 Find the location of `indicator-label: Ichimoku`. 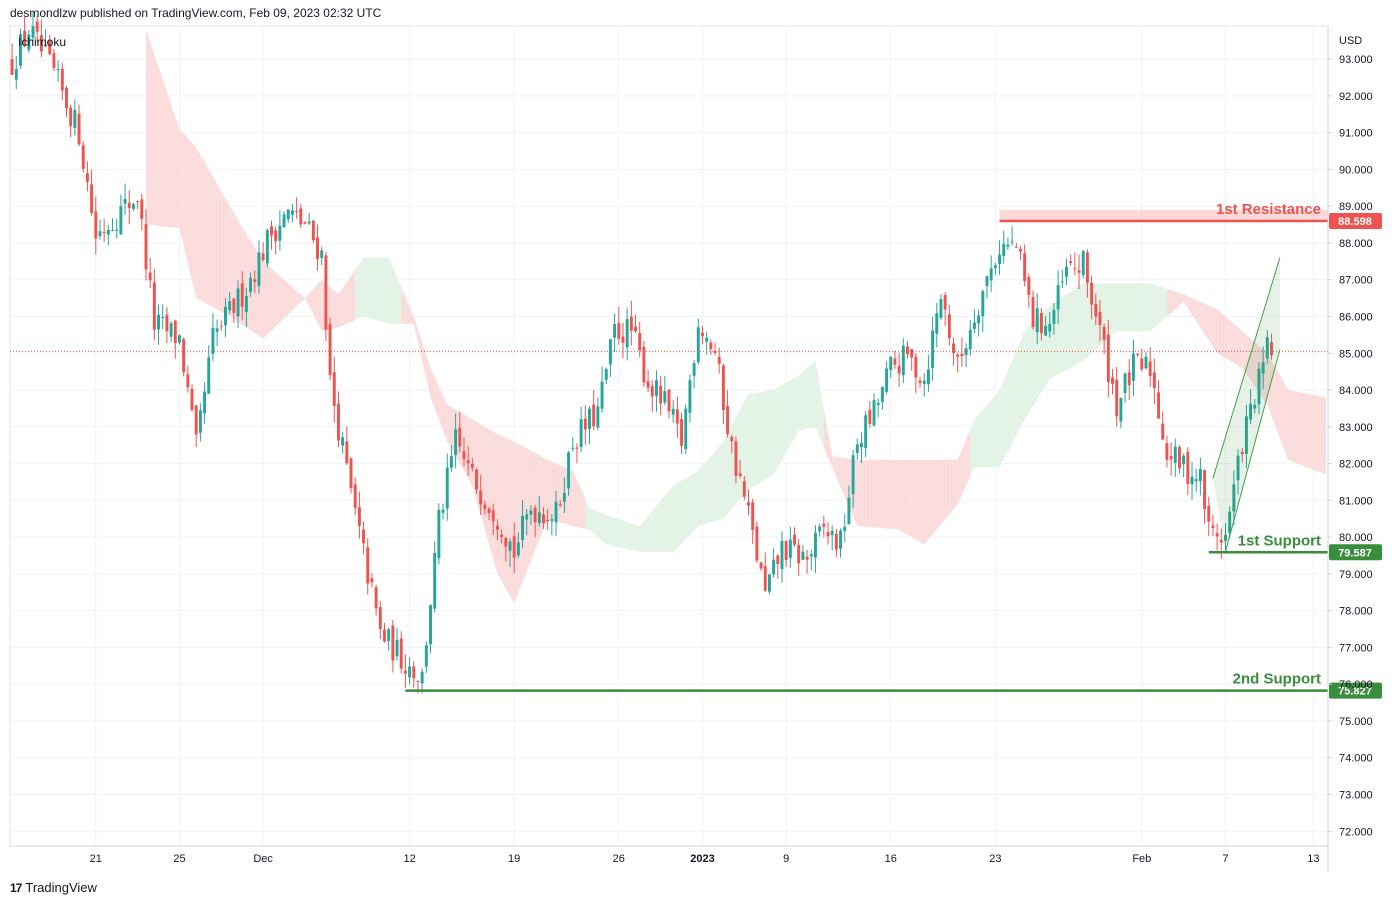

indicator-label: Ichimoku is located at coordinates (42, 42).